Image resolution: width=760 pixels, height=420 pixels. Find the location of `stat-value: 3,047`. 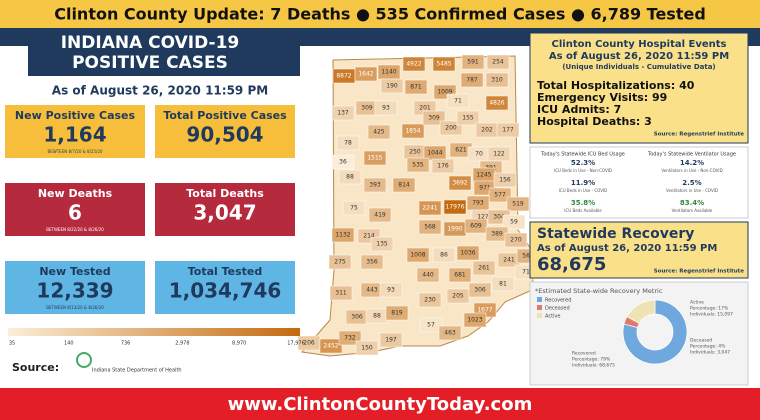

stat-value: 3,047 is located at coordinates (224, 213).